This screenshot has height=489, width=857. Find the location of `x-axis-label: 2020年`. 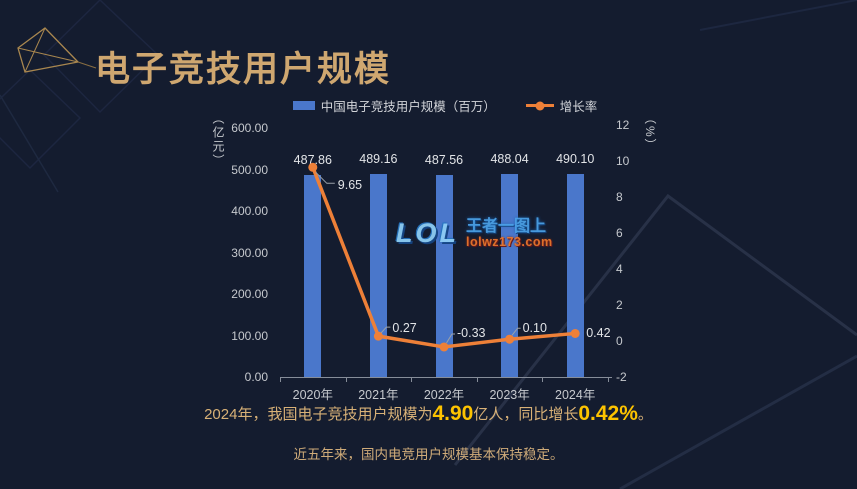

x-axis-label: 2020年 is located at coordinates (312, 395).